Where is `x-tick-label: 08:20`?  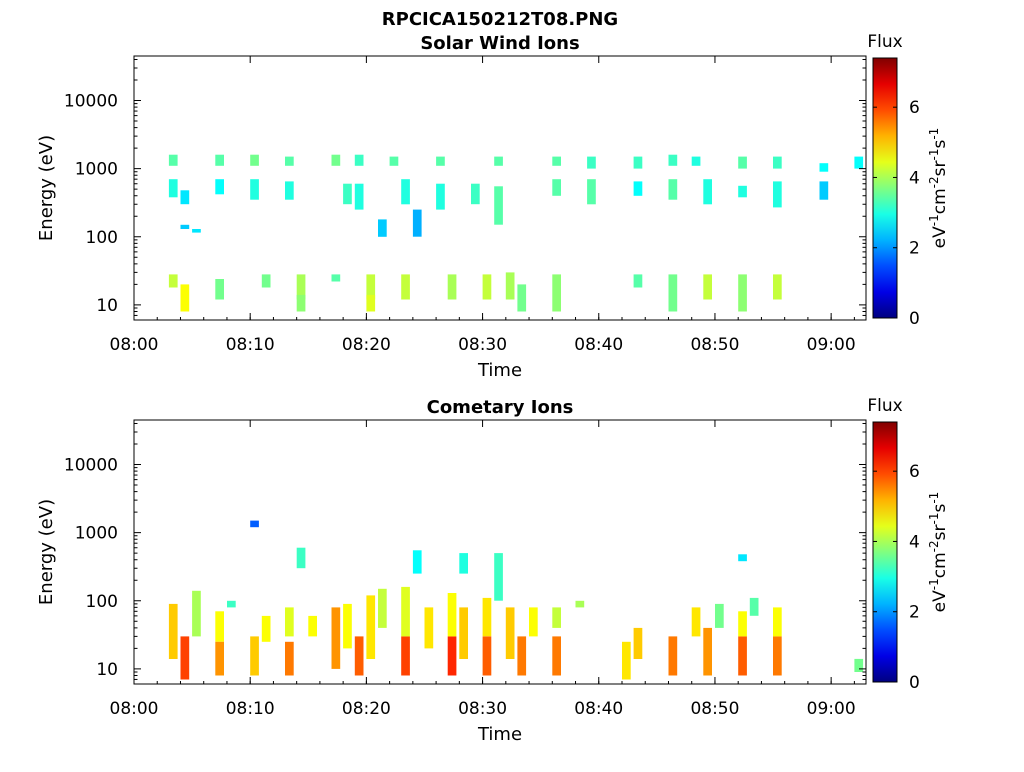 x-tick-label: 08:20 is located at coordinates (366, 345).